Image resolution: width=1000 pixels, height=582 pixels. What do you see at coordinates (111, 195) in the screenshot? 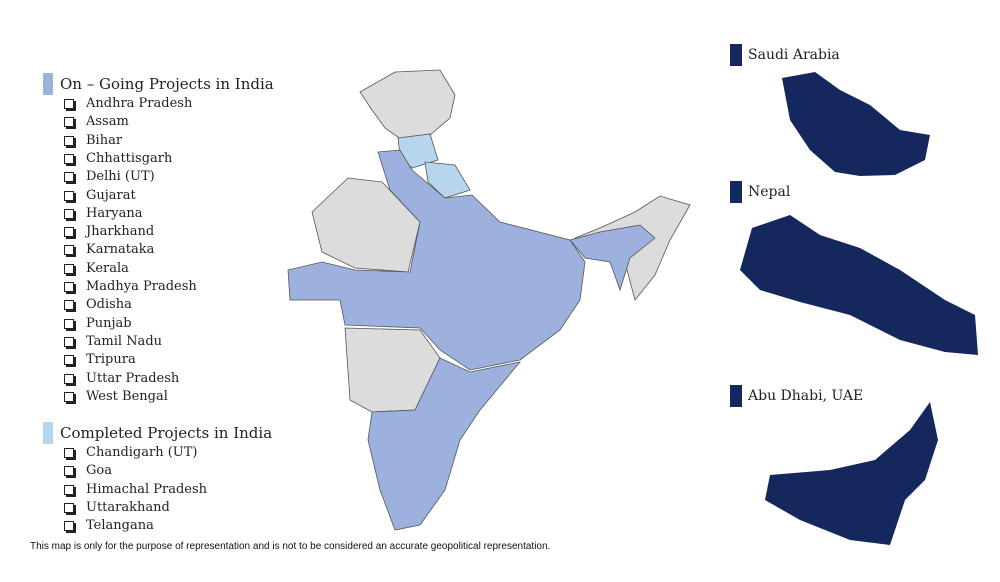
I see `project-name: Gujarat` at bounding box center [111, 195].